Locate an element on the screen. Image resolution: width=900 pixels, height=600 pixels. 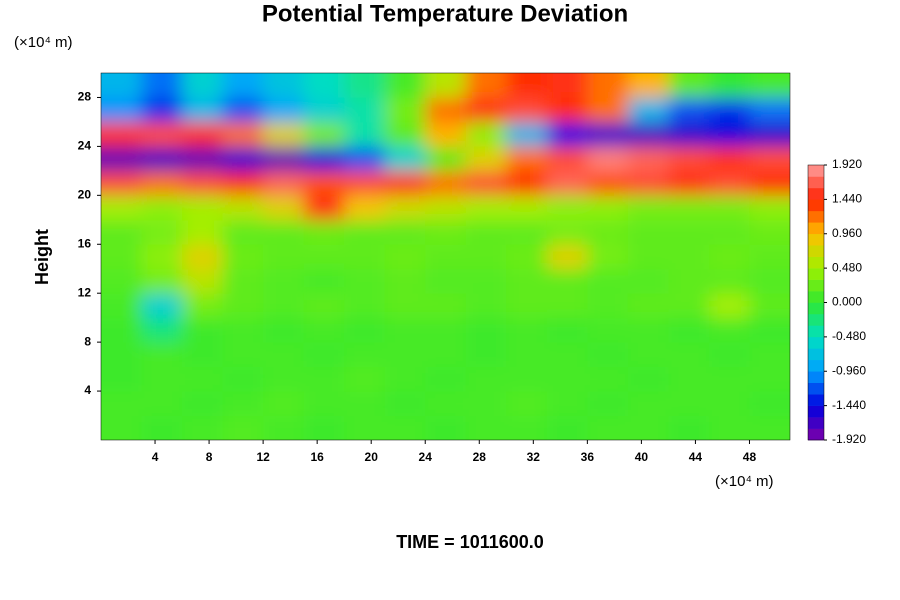
colorbar-label: -1.920 is located at coordinates (849, 439).